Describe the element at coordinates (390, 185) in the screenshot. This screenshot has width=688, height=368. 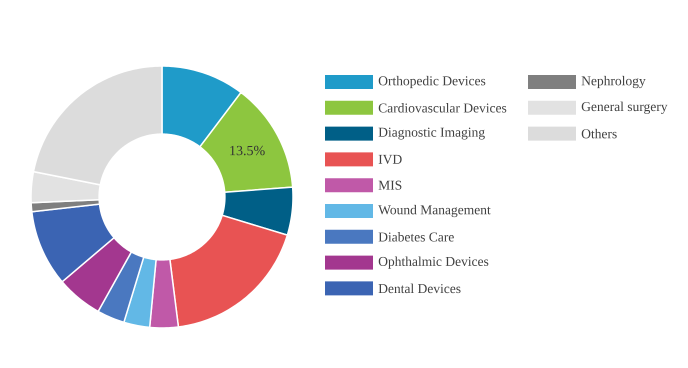
I see `legend-label: MIS` at that location.